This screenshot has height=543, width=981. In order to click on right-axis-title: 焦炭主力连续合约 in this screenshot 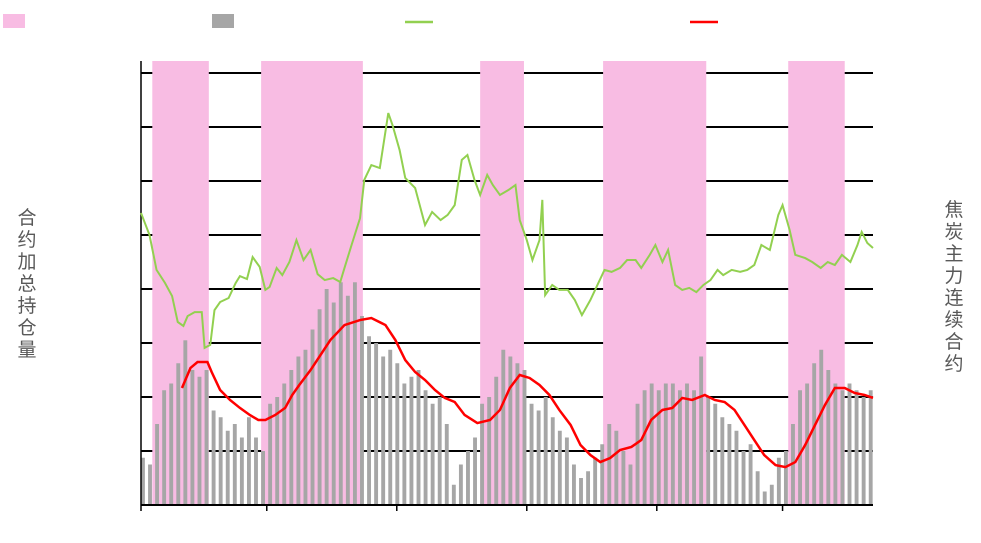, I will do `click(953, 287)`.